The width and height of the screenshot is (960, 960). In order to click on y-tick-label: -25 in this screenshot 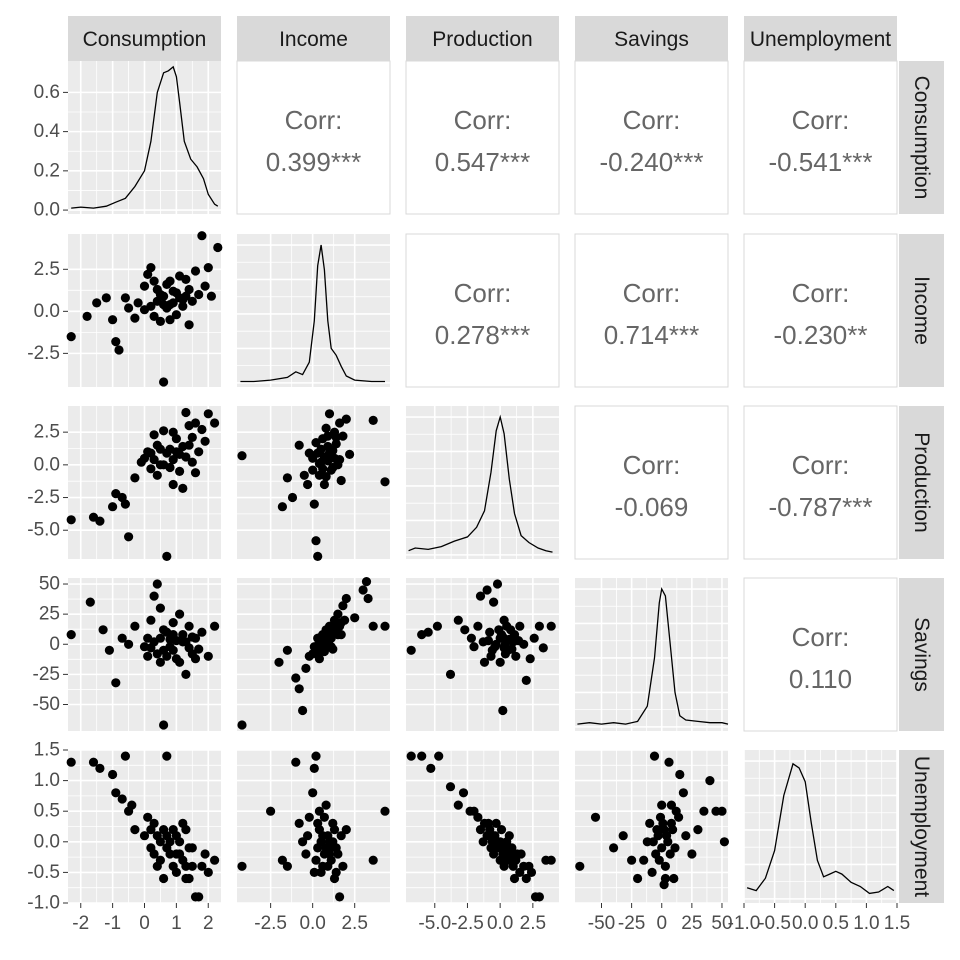, I will do `click(46, 674)`.